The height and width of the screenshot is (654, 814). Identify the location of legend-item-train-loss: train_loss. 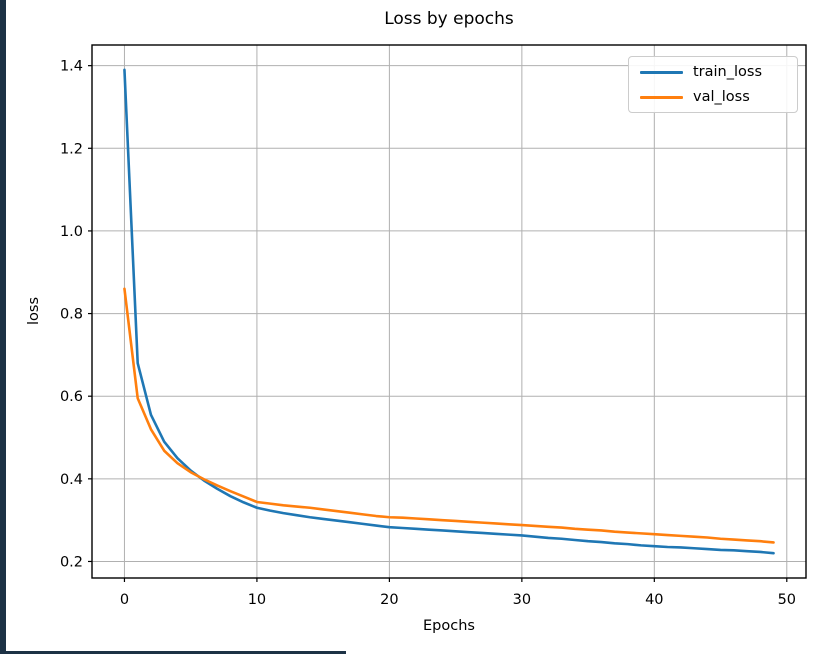
(713, 72).